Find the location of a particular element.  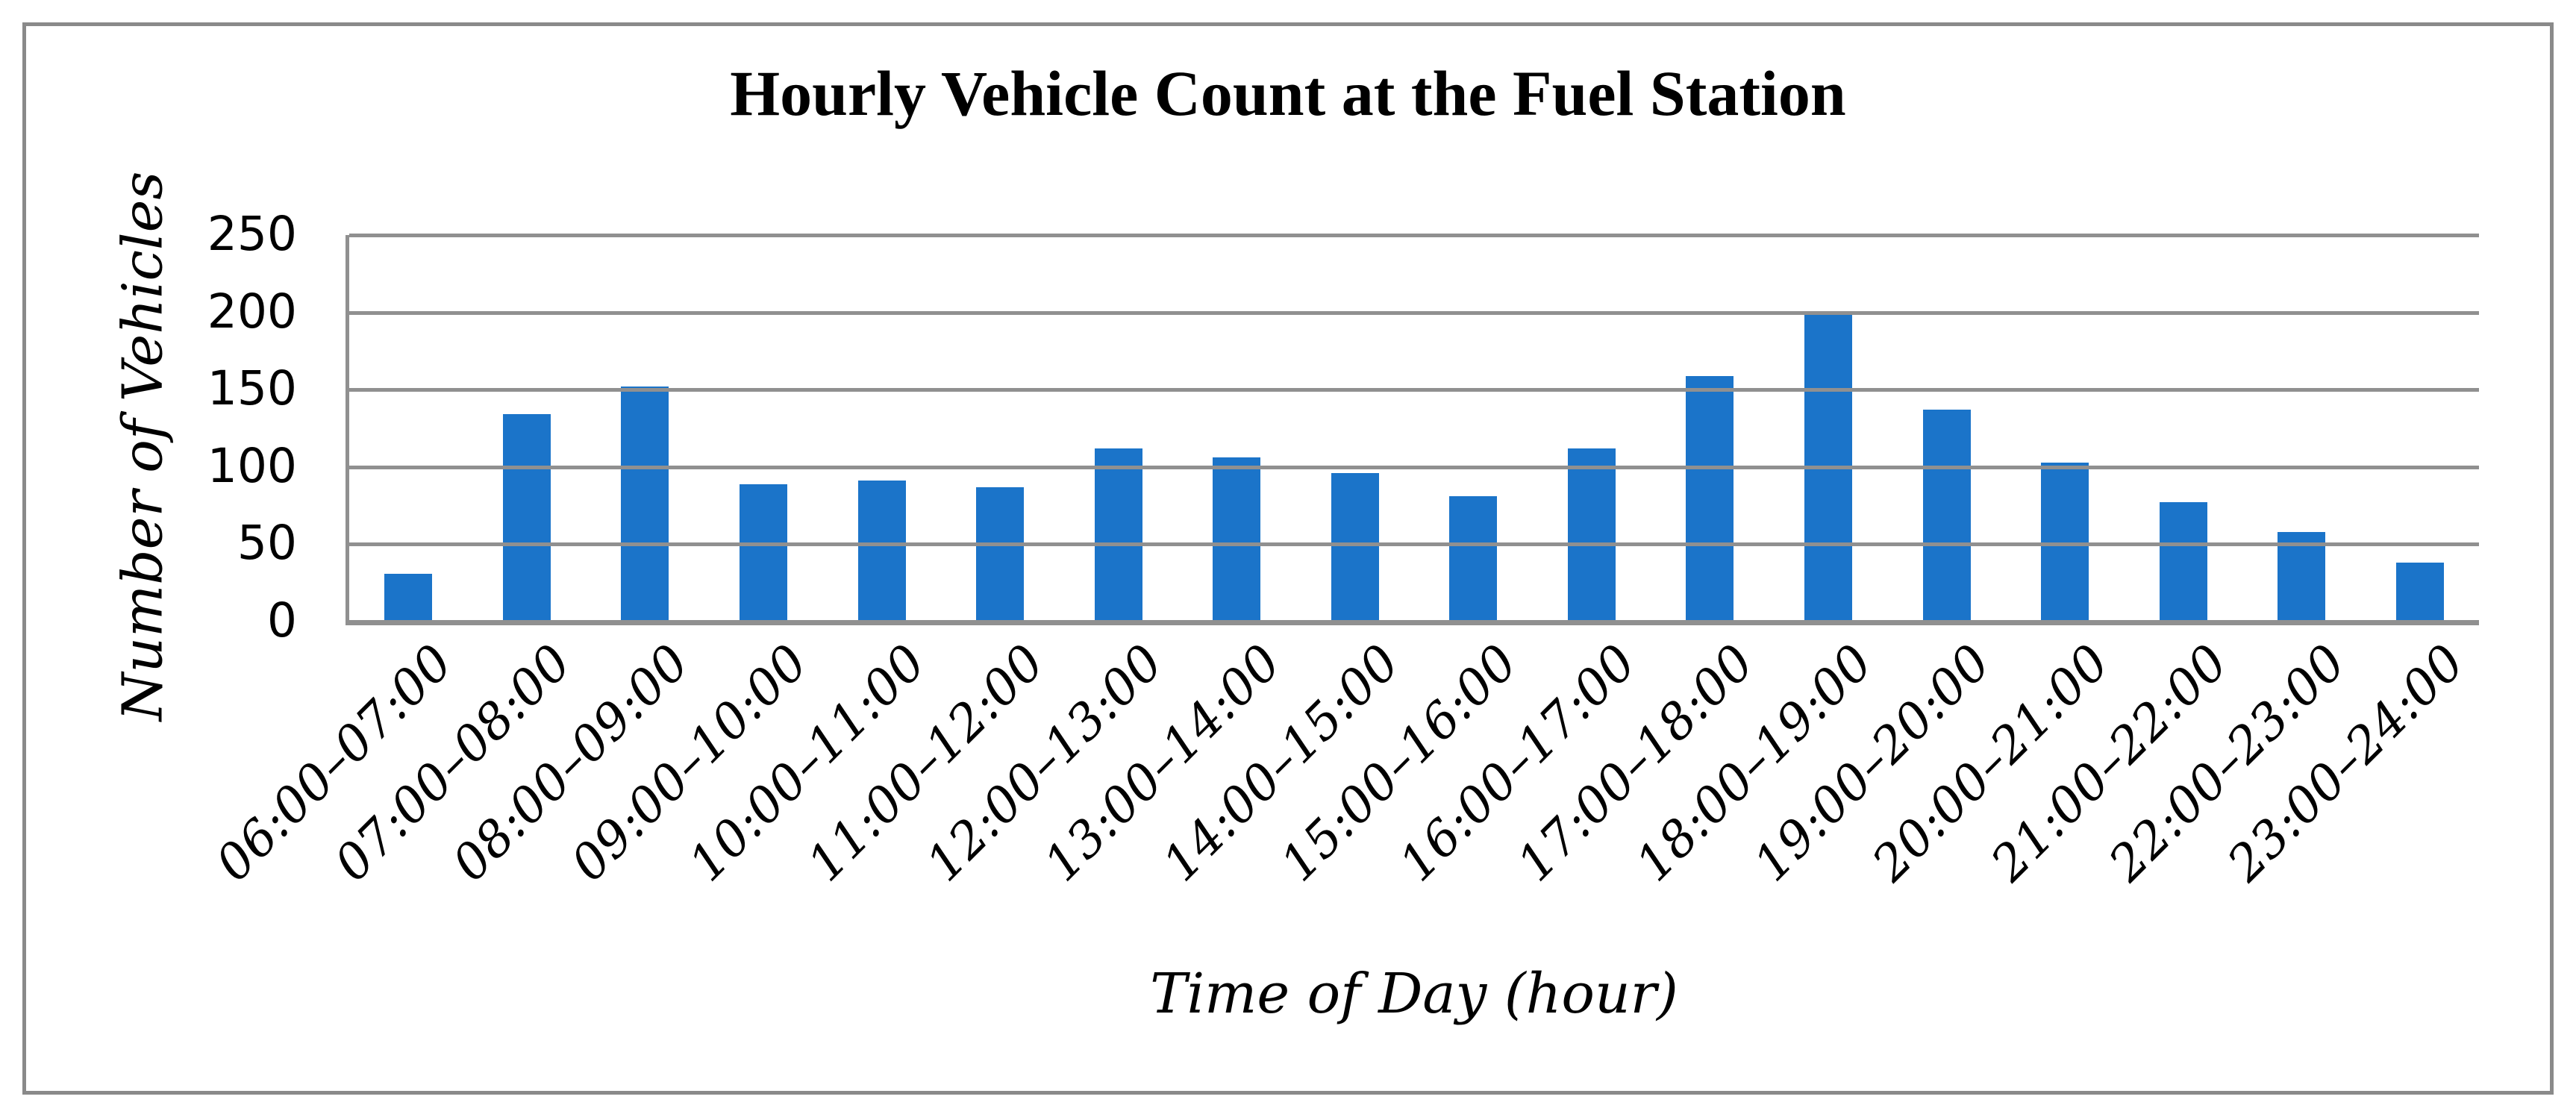

gridline-y250 is located at coordinates (1414, 235).